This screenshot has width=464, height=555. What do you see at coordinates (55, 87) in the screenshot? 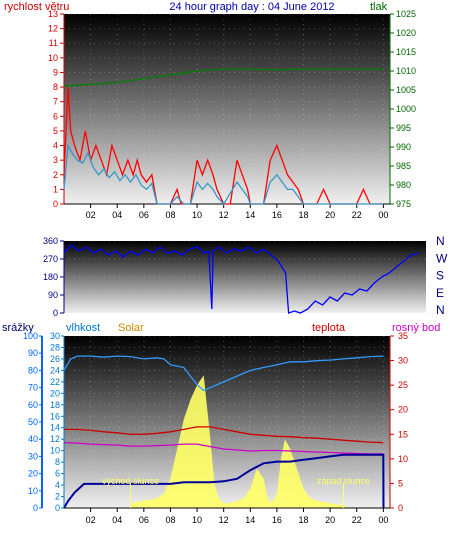
I see `left-tick-label: 8` at bounding box center [55, 87].